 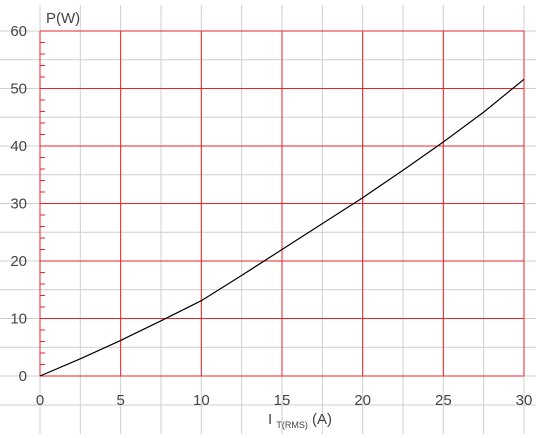 I want to click on x-tick-label: 0, so click(x=40, y=400).